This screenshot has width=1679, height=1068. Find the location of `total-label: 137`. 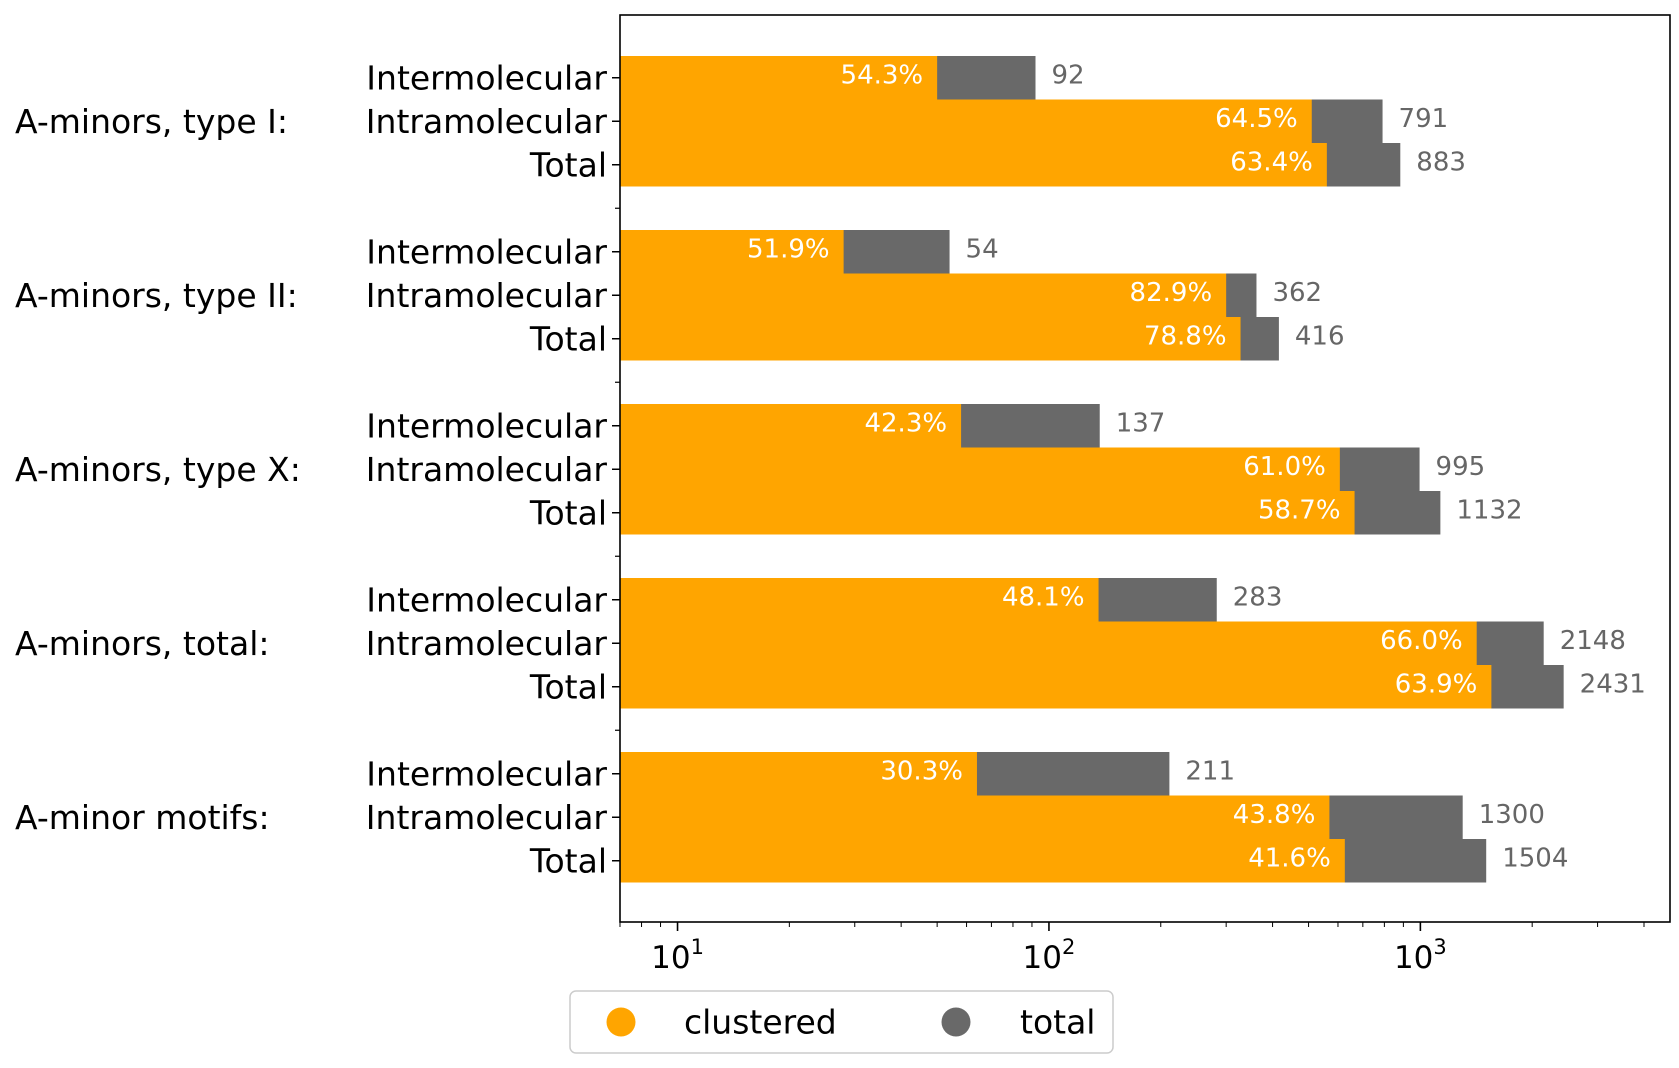

total-label: 137 is located at coordinates (1141, 423).